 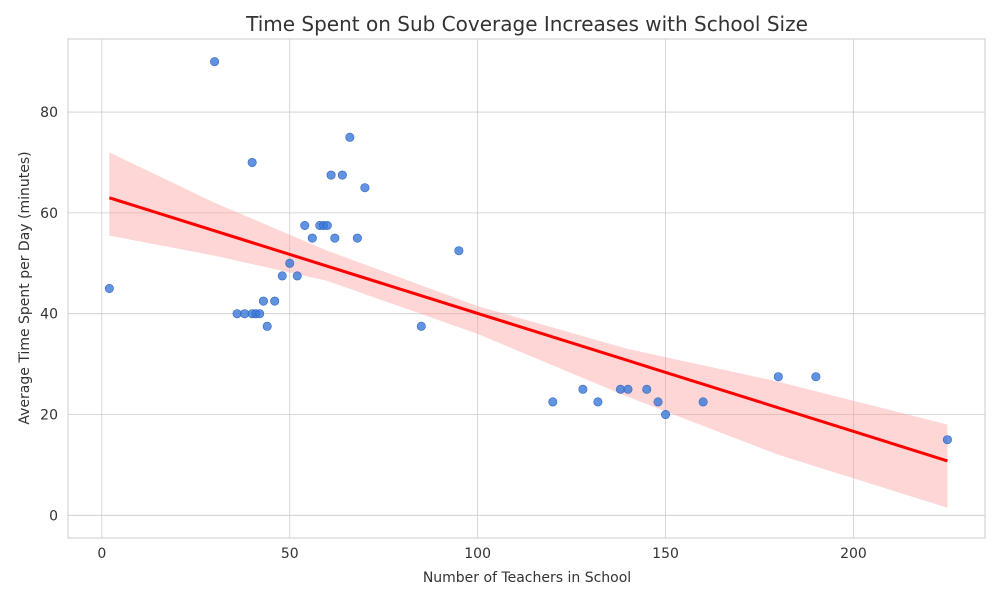 I want to click on y-tick-label: 40, so click(x=49, y=315).